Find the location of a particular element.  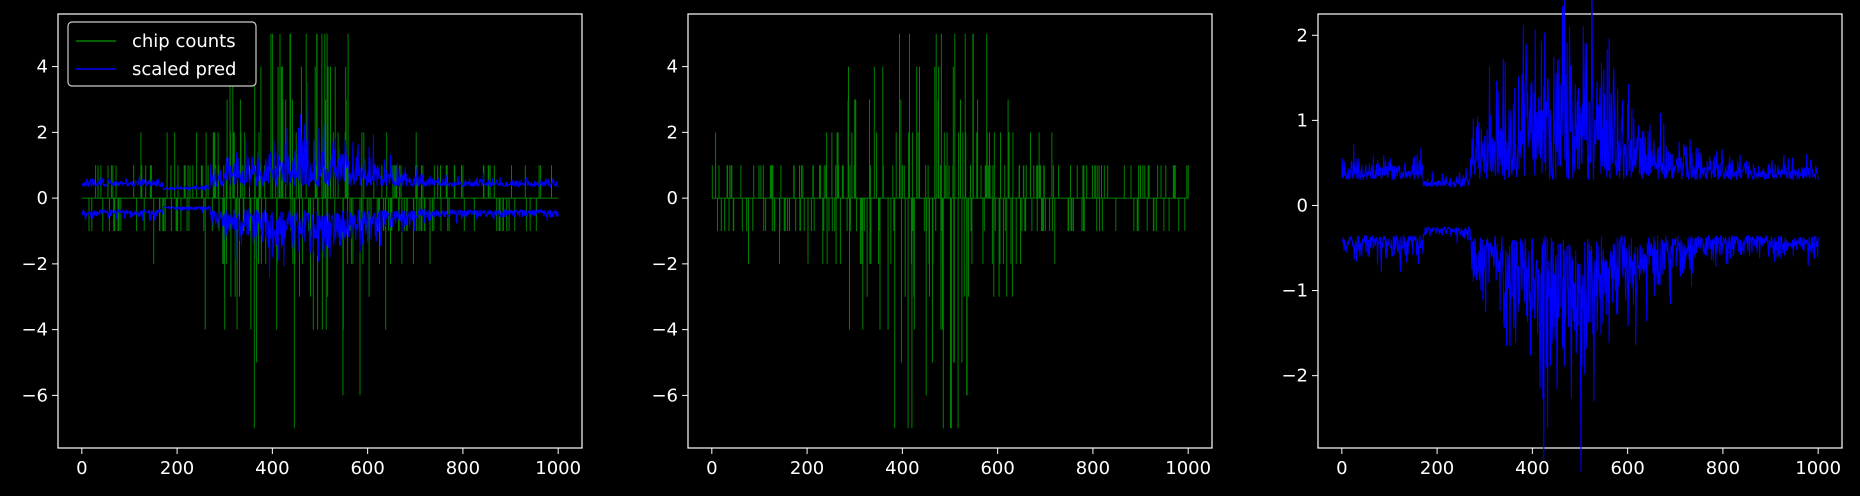

legend: chip counts scaled pred is located at coordinates (162, 54).